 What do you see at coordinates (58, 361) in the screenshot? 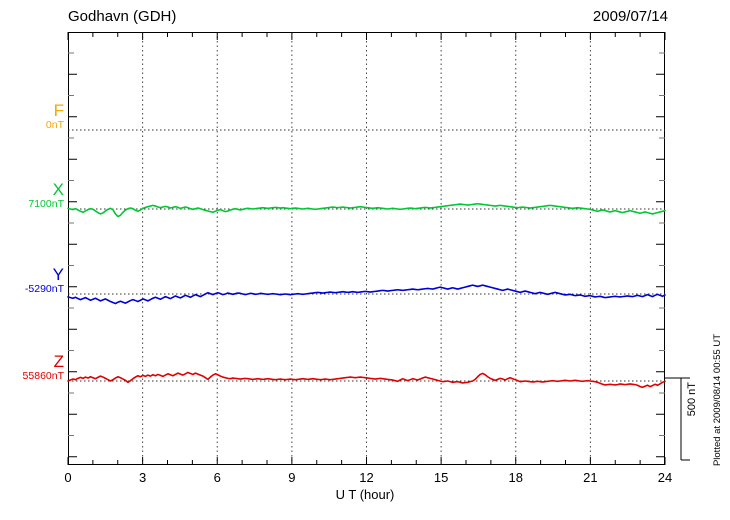
I see `component-symbol-z: Z` at bounding box center [58, 361].